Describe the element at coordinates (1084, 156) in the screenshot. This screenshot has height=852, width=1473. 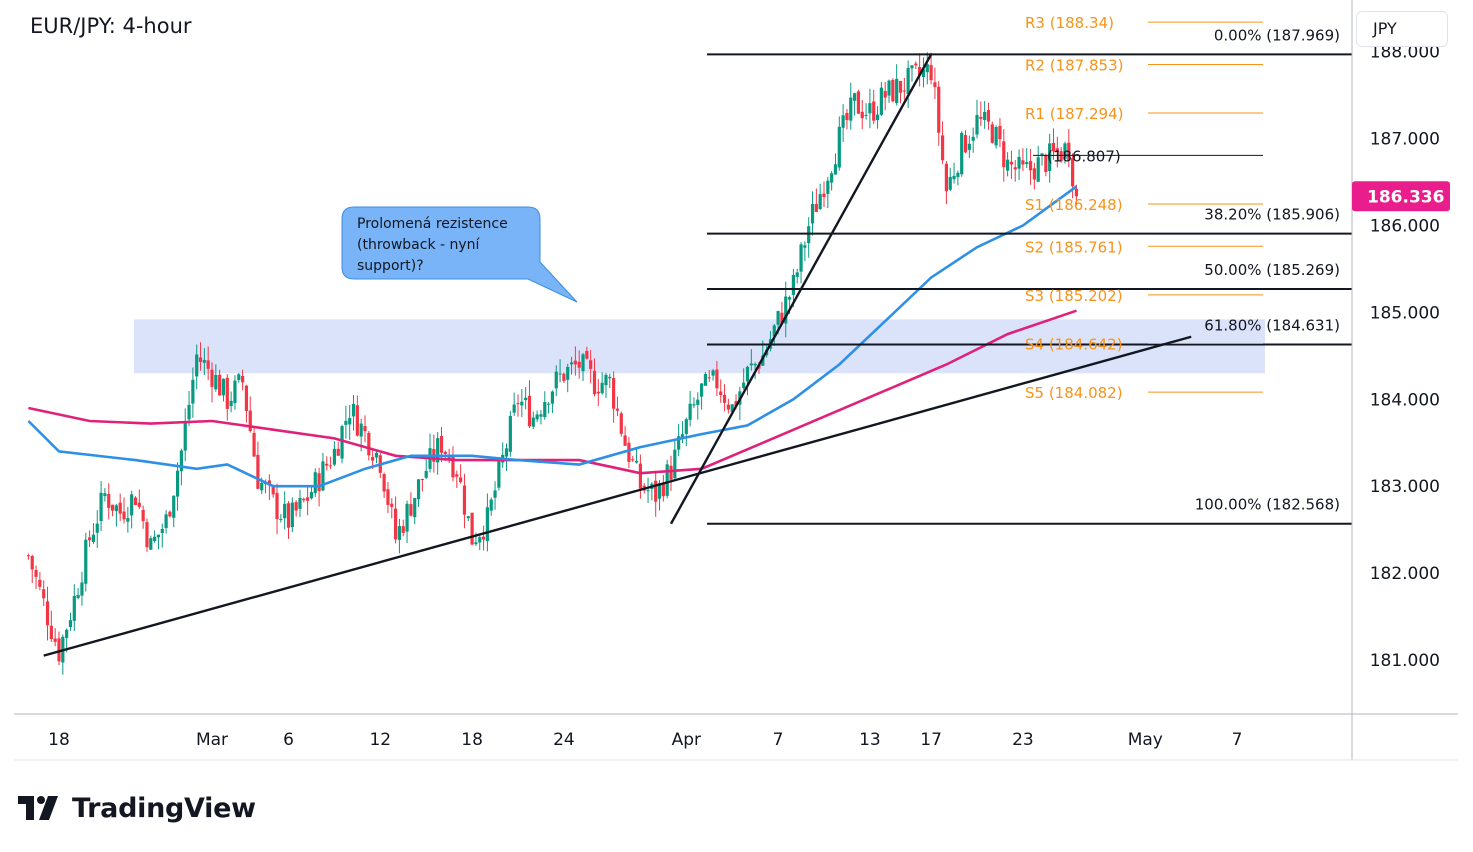
I see `pivot-label-3: (186.807)` at that location.